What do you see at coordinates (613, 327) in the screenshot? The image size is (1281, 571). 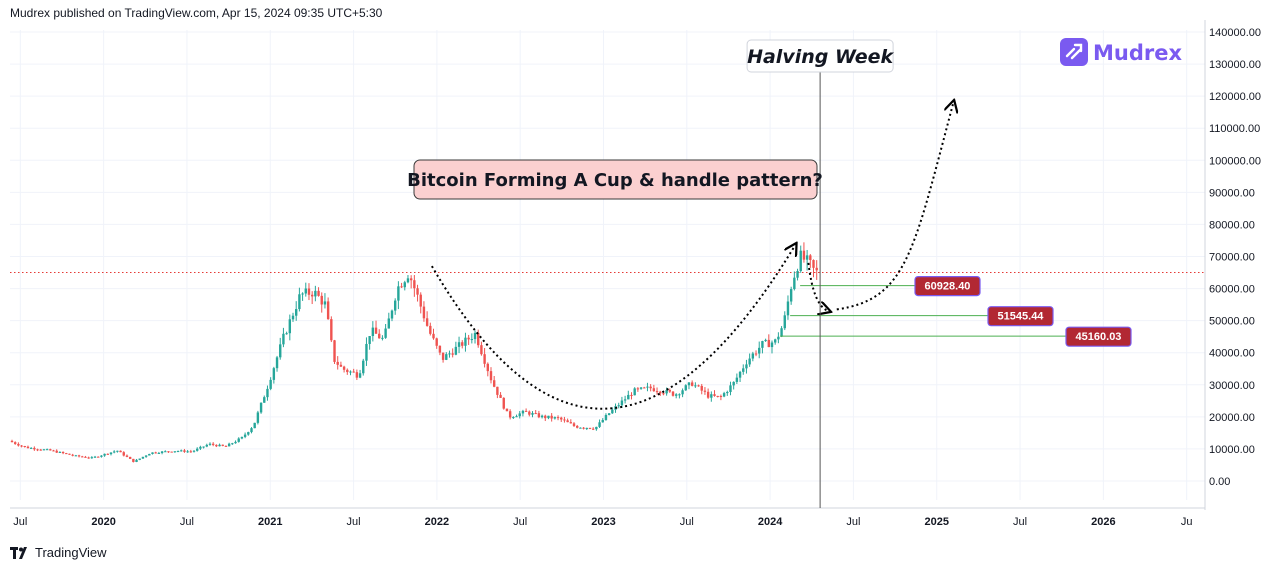 I see `cup-curve` at bounding box center [613, 327].